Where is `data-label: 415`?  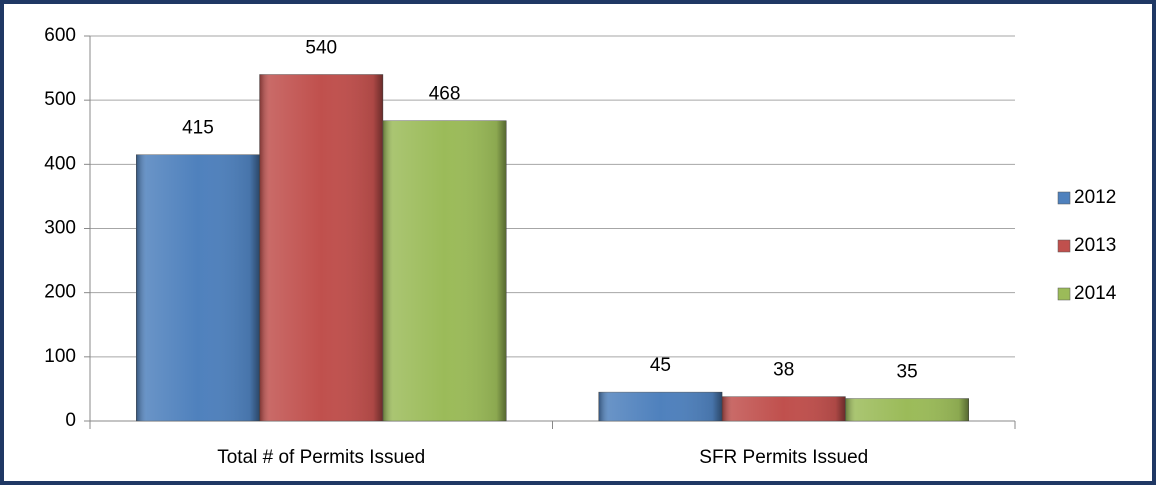 data-label: 415 is located at coordinates (198, 128).